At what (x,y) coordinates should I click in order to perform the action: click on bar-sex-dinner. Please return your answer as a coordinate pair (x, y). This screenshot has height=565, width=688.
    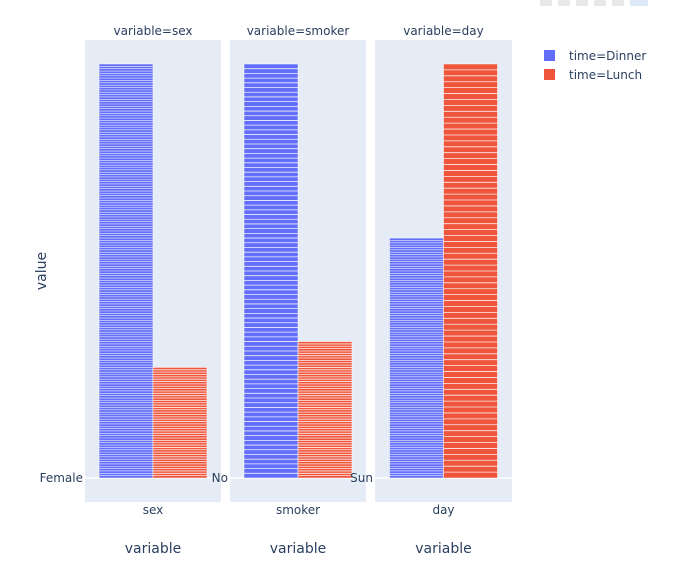
    Looking at the image, I should click on (126, 271).